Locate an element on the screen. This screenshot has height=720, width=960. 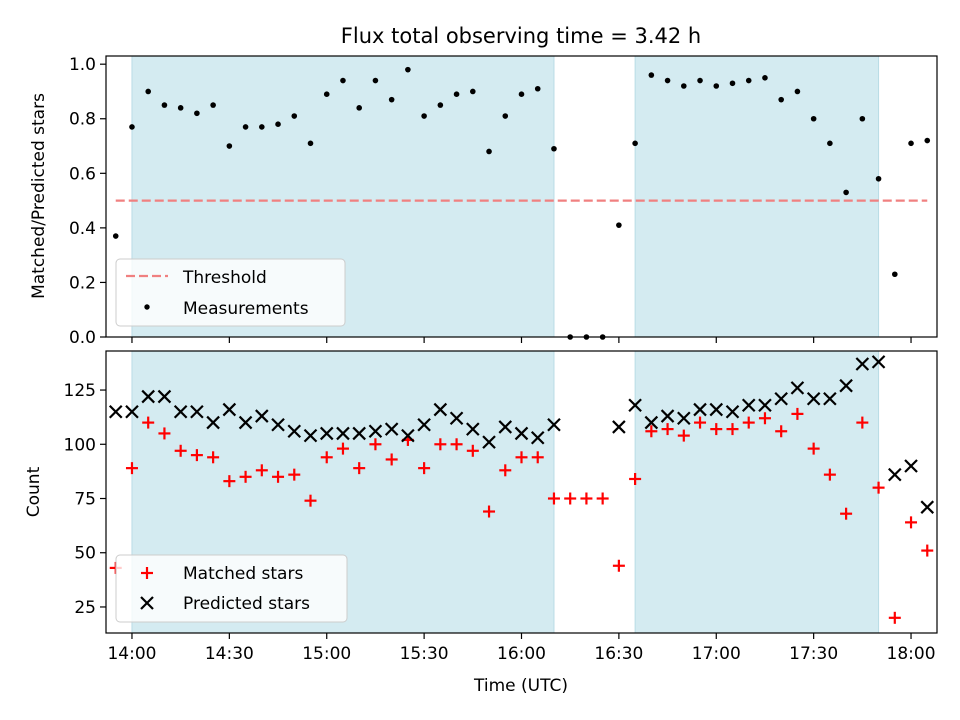
top-panel-y-axis: 0.0 0.2 0.4 0.6 0.8 1.0 is located at coordinates (87, 201).